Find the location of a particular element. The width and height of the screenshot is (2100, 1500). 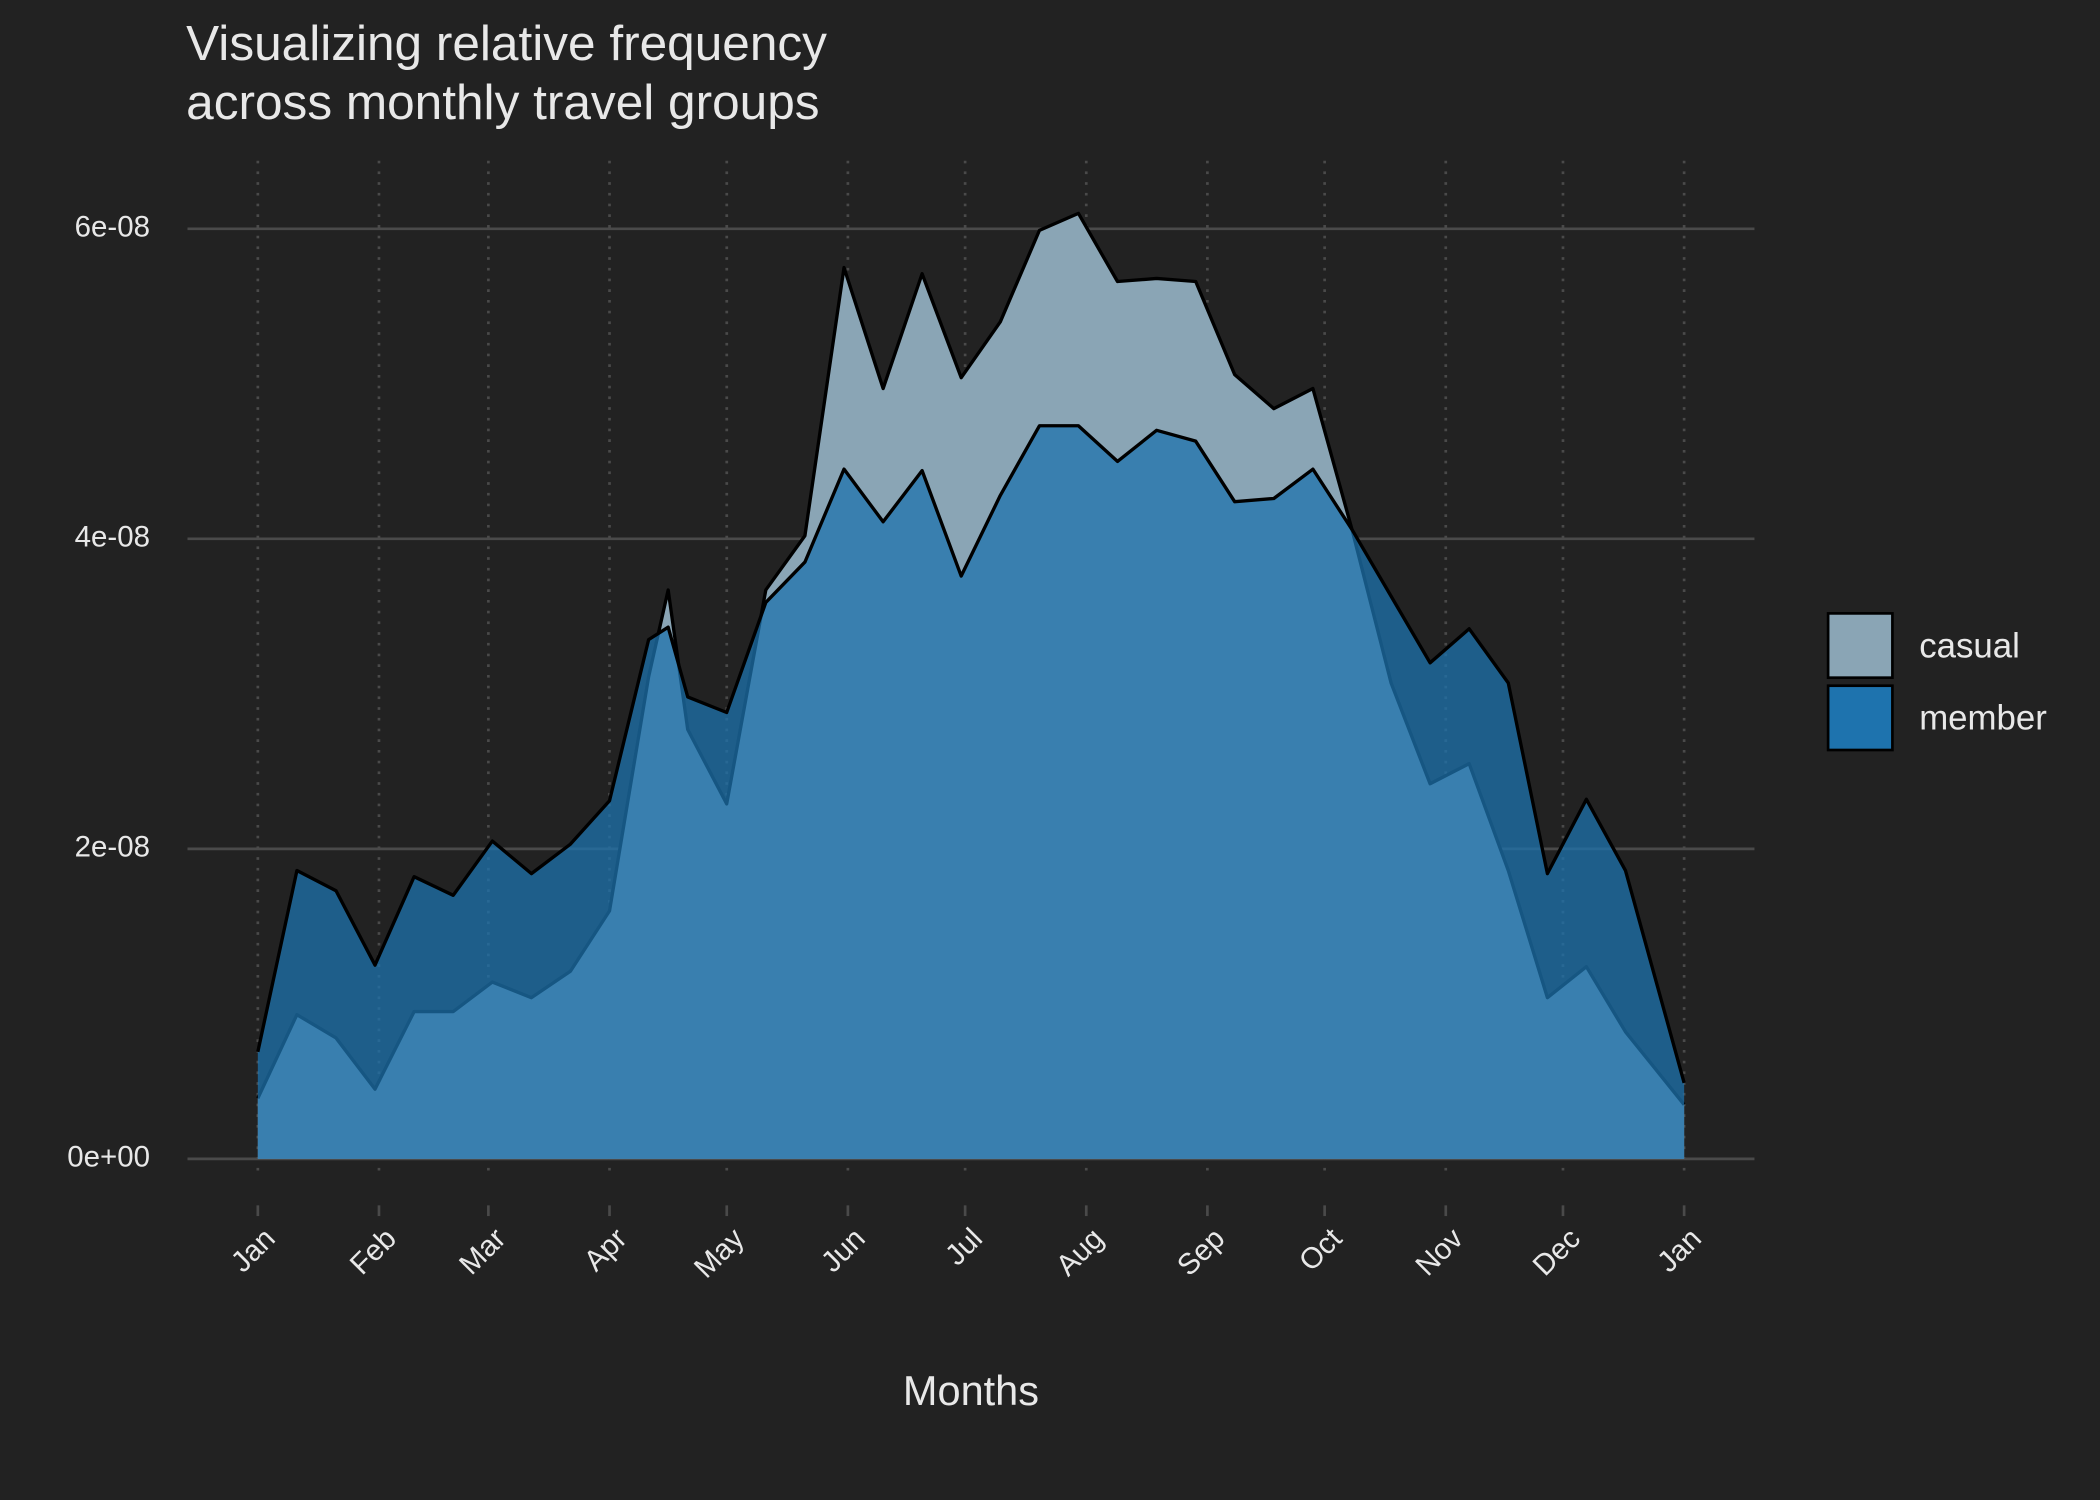

y-tick-label: 6e-08 is located at coordinates (112, 227).